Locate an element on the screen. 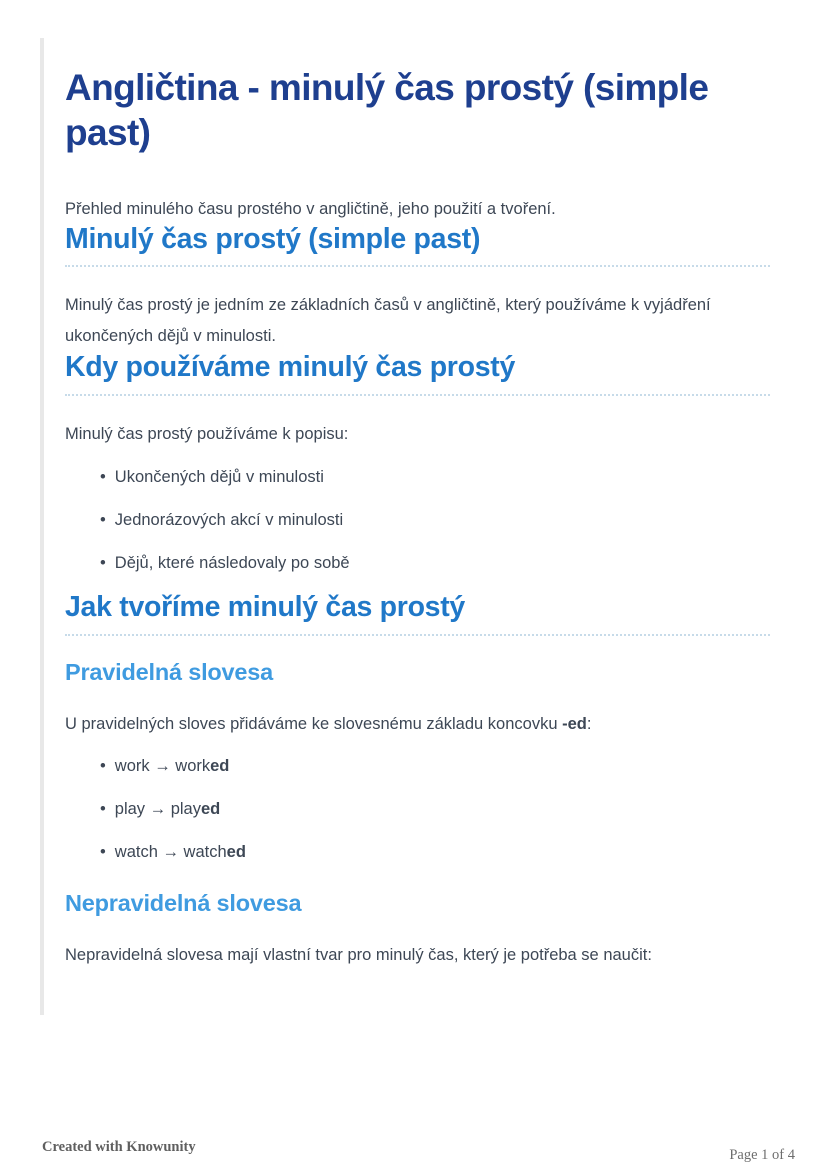  list-item: play → played is located at coordinates (435, 809).